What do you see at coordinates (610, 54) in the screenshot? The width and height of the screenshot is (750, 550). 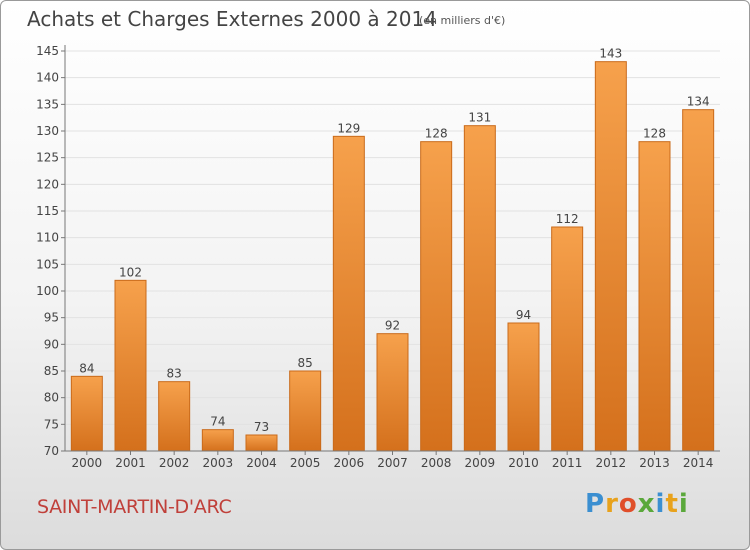 I see `data-label-2012: 143` at bounding box center [610, 54].